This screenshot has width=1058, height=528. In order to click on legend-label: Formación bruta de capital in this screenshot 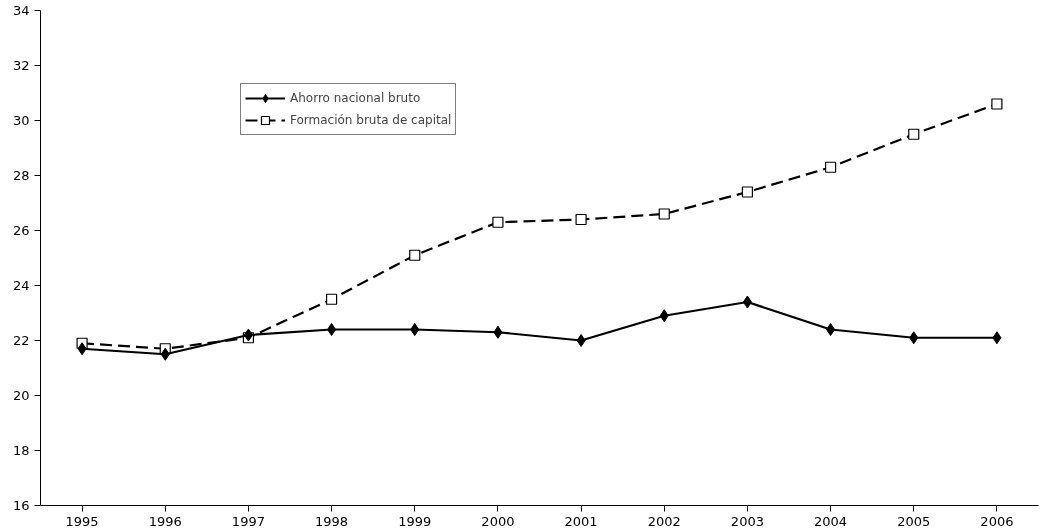, I will do `click(371, 120)`.